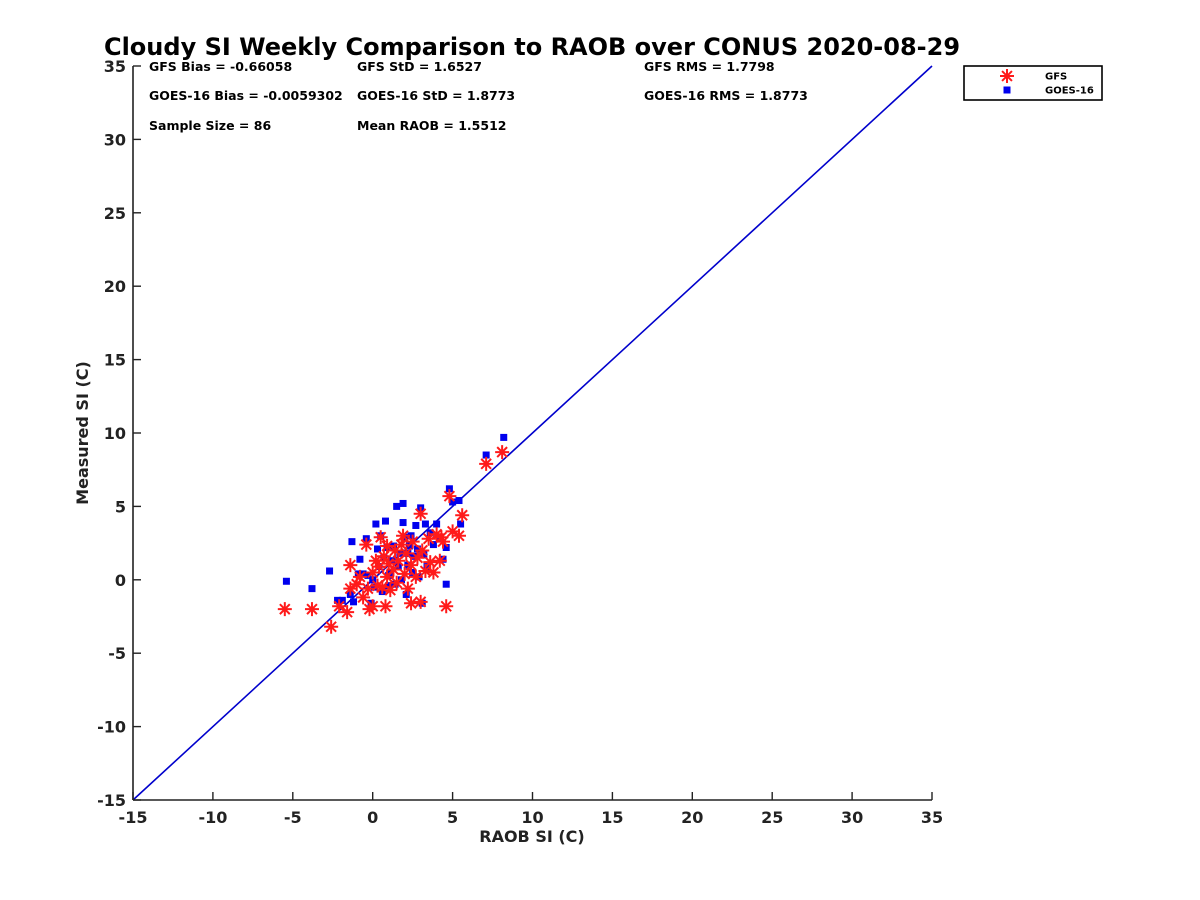  I want to click on x-tick-label: -5, so click(293, 817).